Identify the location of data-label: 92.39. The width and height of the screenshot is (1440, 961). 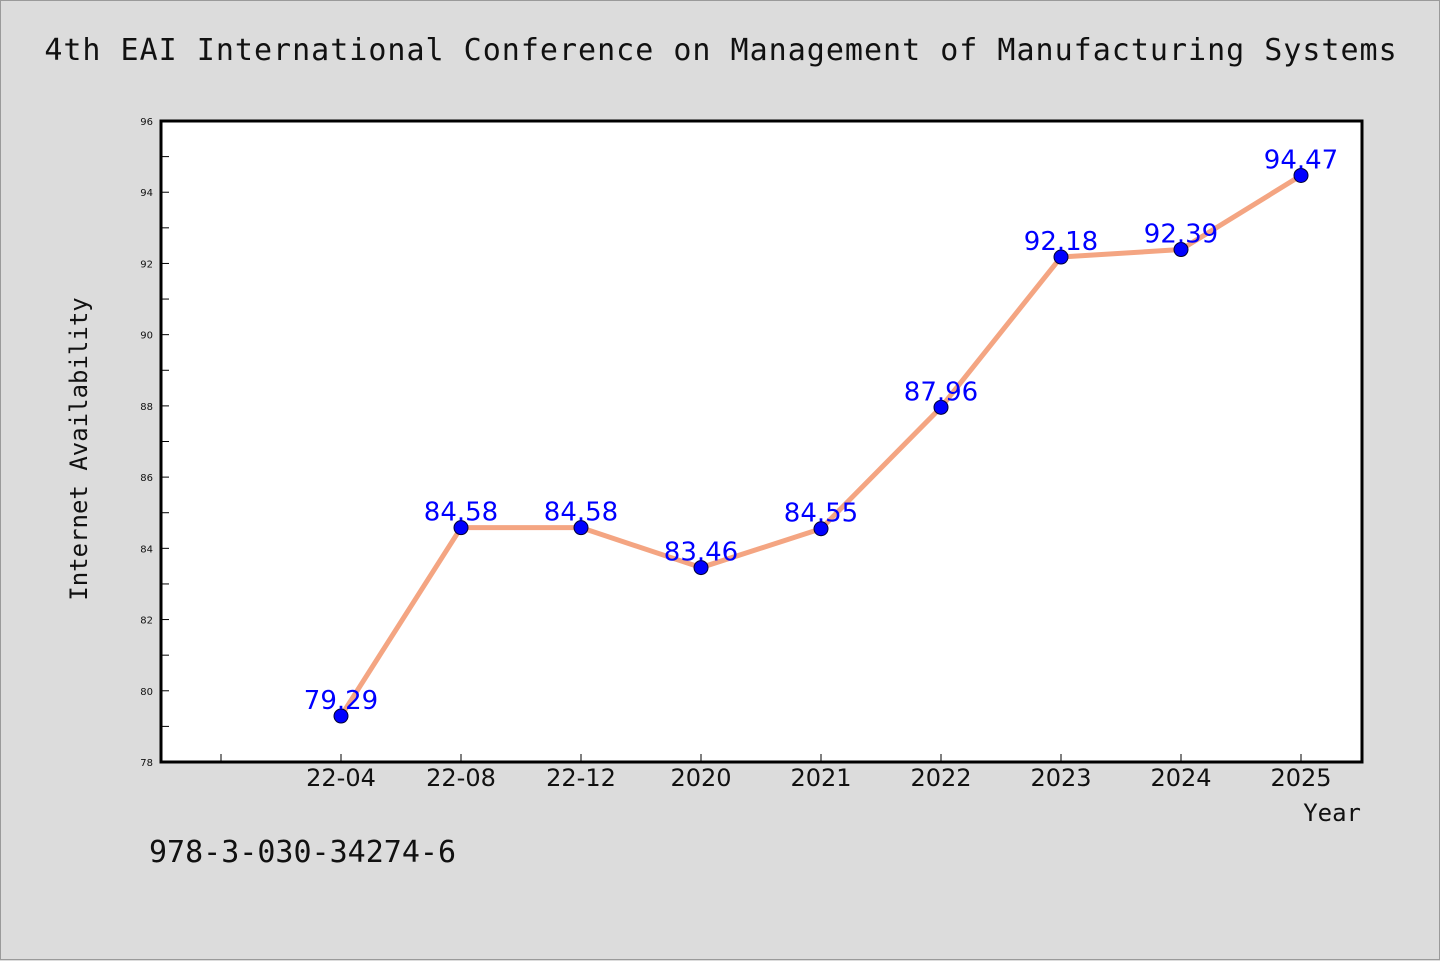
(1181, 235).